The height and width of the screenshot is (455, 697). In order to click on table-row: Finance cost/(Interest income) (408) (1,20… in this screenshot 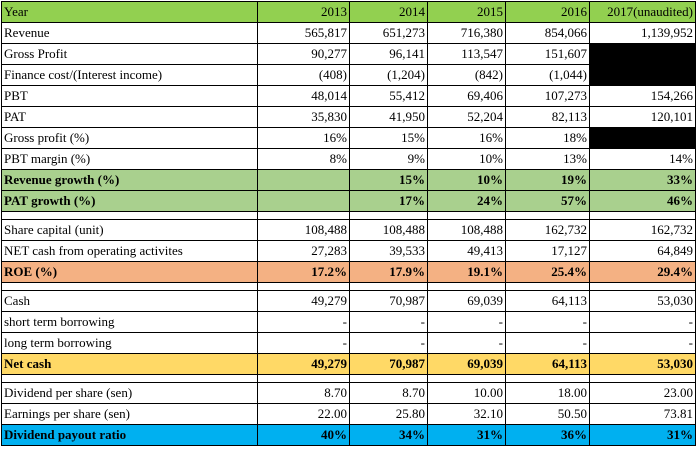, I will do `click(348, 75)`.